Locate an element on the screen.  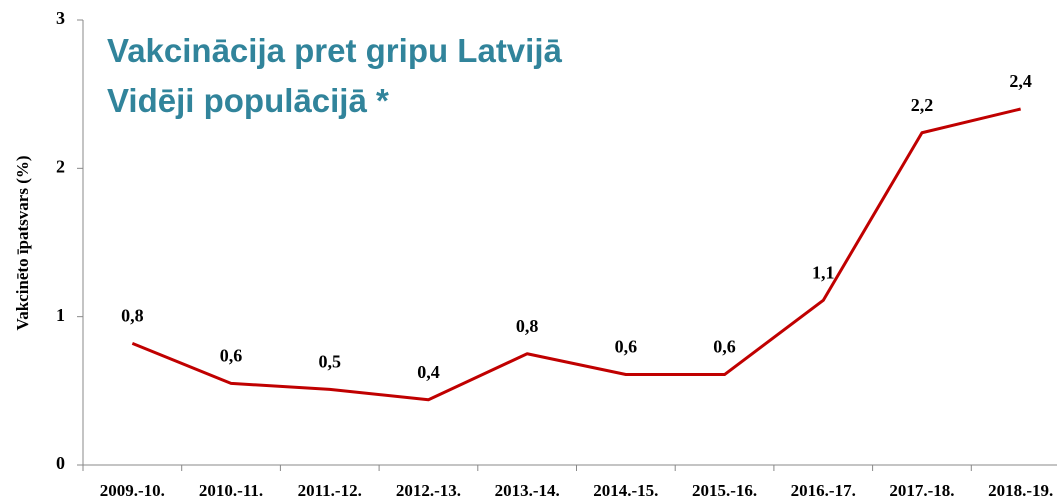
data-label: 0,5 is located at coordinates (330, 361).